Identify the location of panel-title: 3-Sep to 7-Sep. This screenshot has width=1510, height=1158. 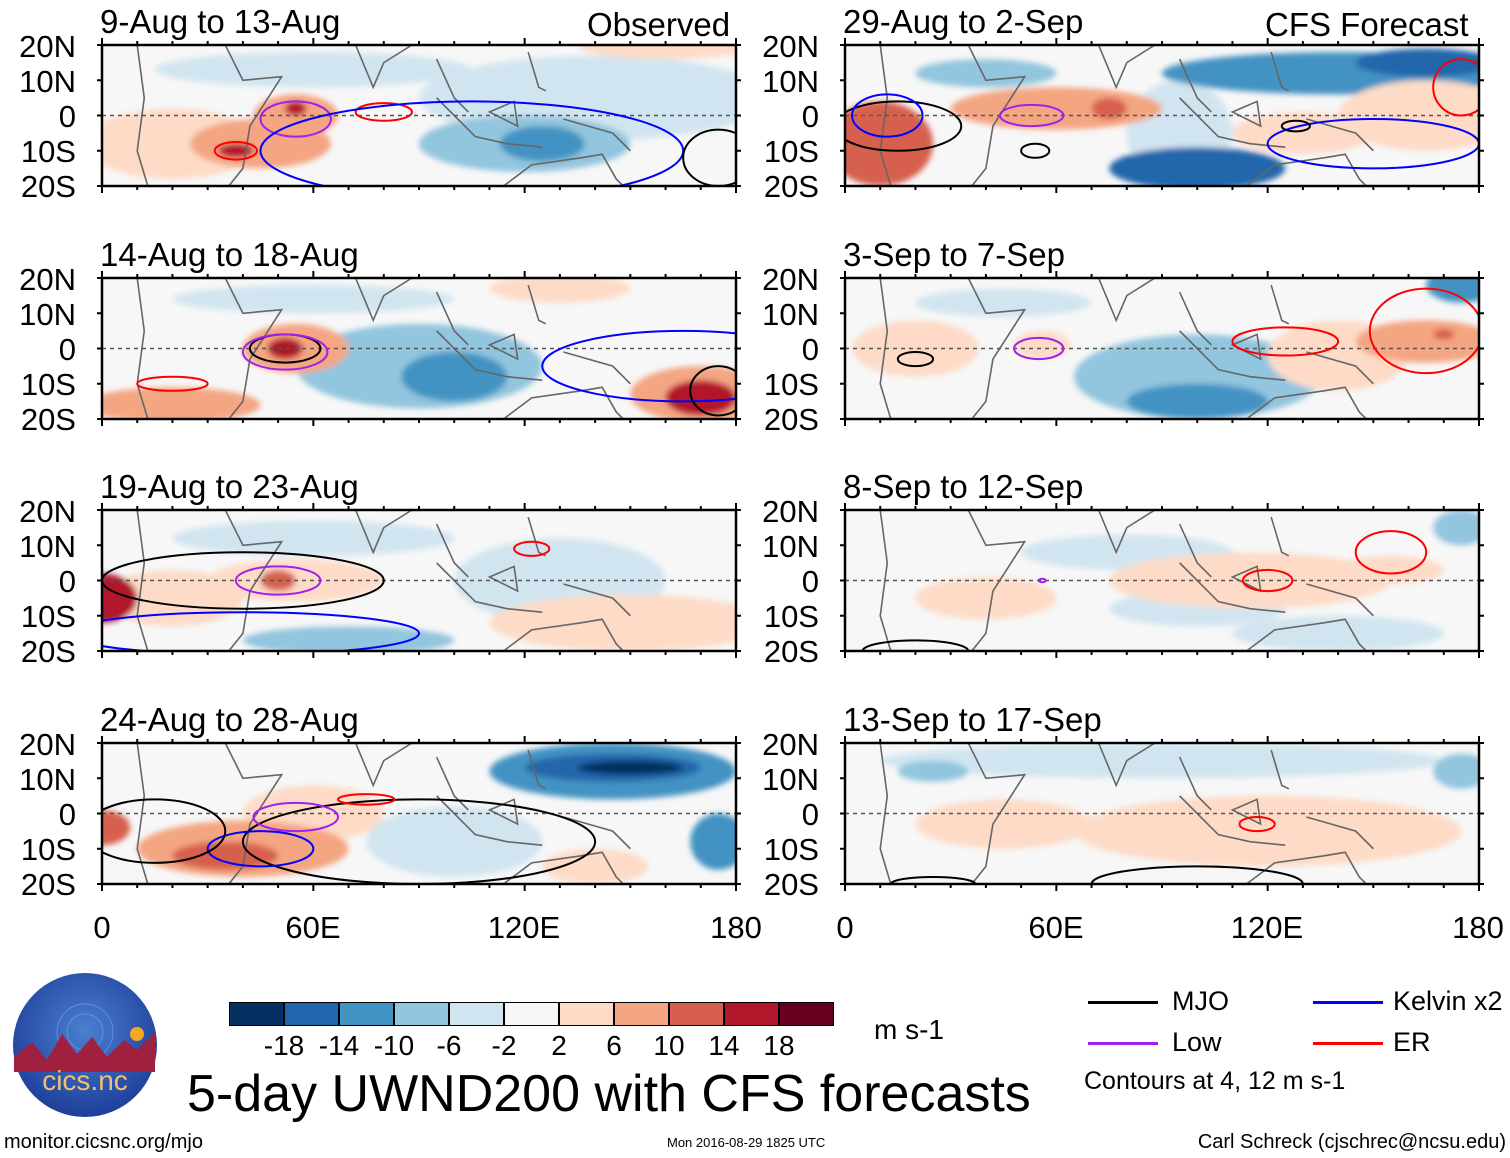
(954, 254).